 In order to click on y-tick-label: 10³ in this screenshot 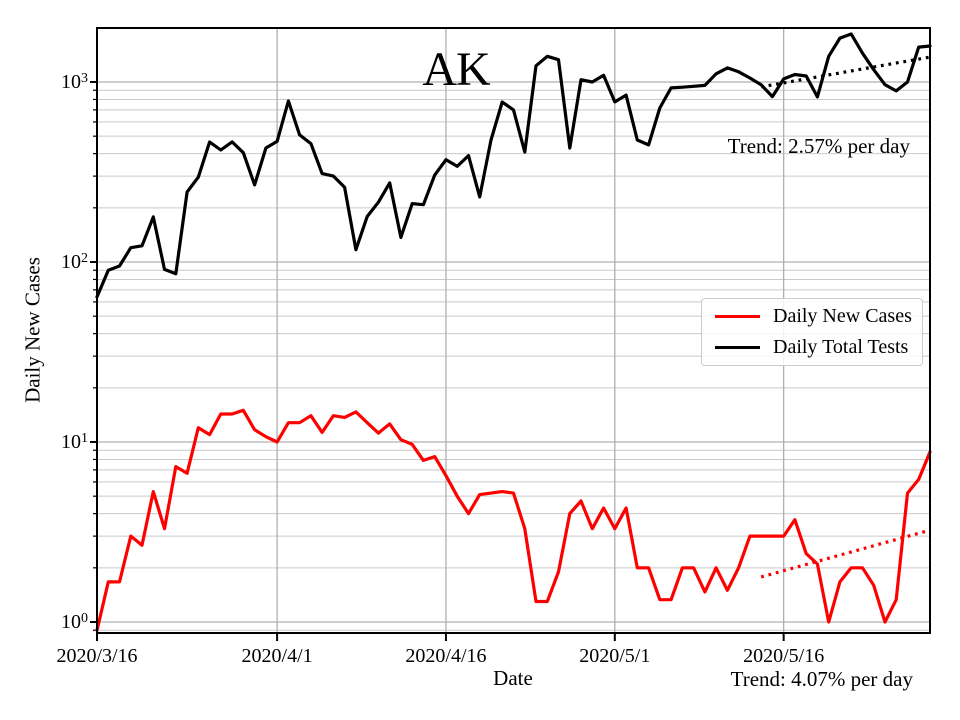, I will do `click(74, 82)`.